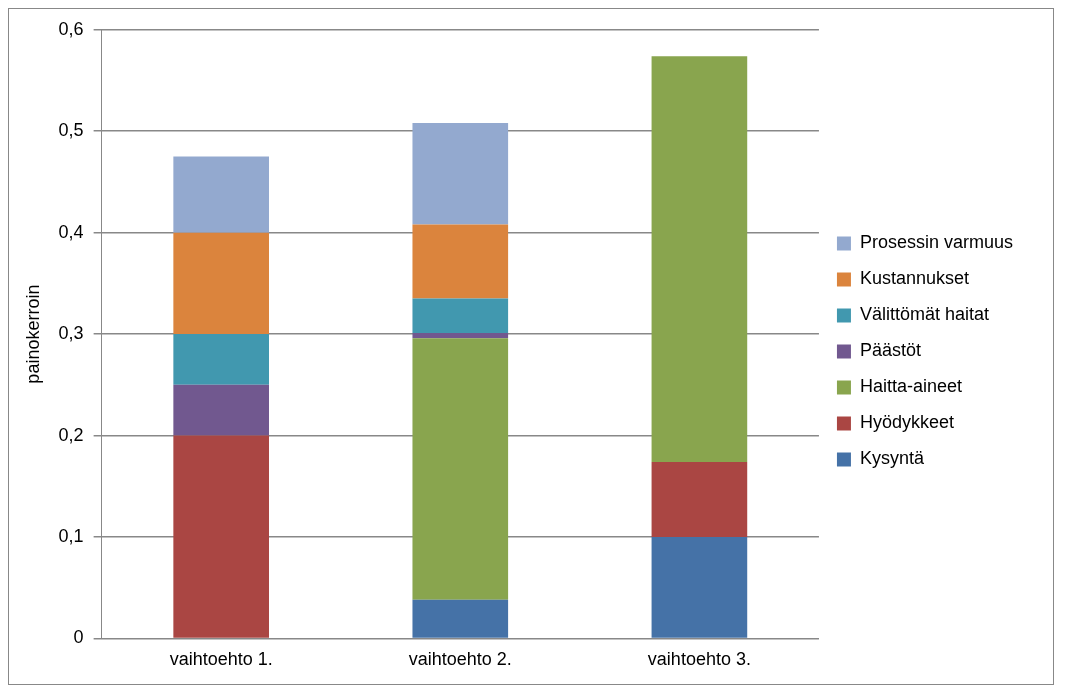 Image resolution: width=1066 pixels, height=697 pixels. I want to click on legend-label: Haitta-aineet, so click(911, 386).